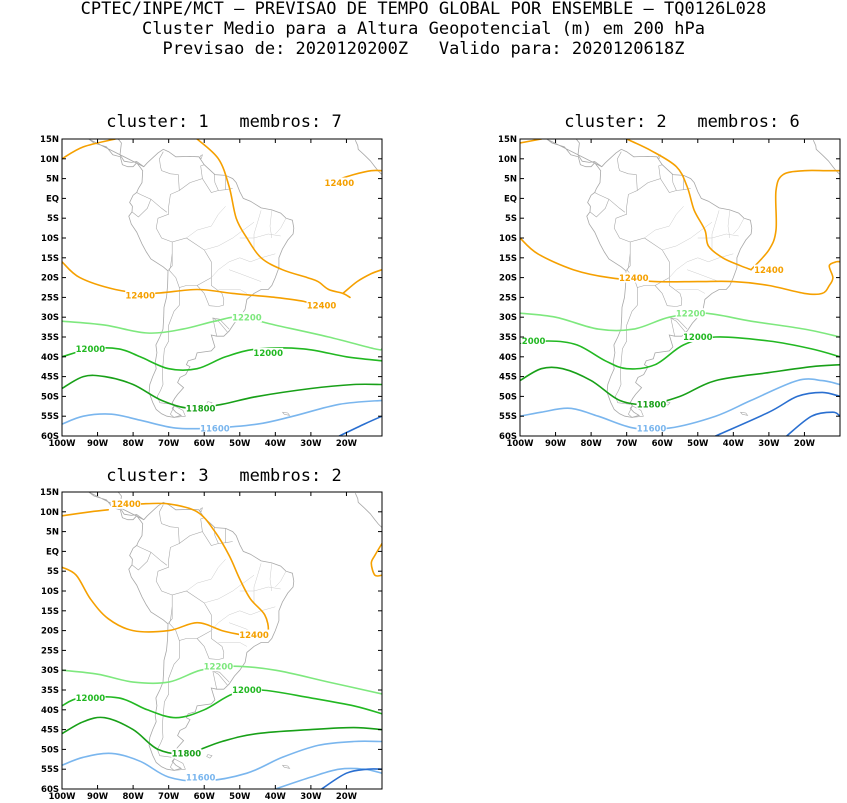 This screenshot has height=803, width=847. What do you see at coordinates (240, 797) in the screenshot?
I see `lon-tick-label: 50W` at bounding box center [240, 797].